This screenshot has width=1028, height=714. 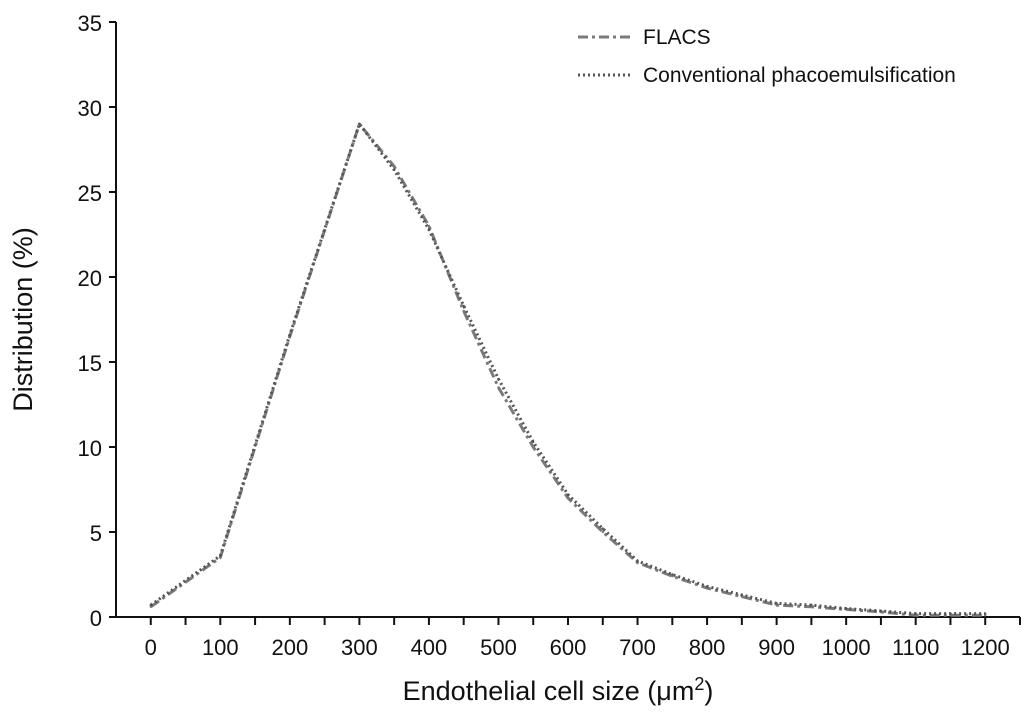 What do you see at coordinates (799, 75) in the screenshot?
I see `legend-label-conventional: Conventional phacoemulsification` at bounding box center [799, 75].